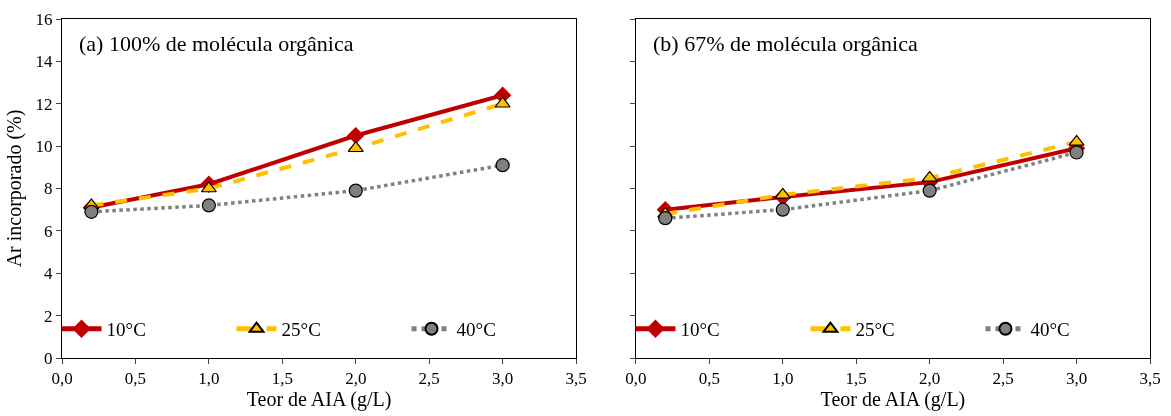  I want to click on y-tick-label: 6, so click(48, 231).